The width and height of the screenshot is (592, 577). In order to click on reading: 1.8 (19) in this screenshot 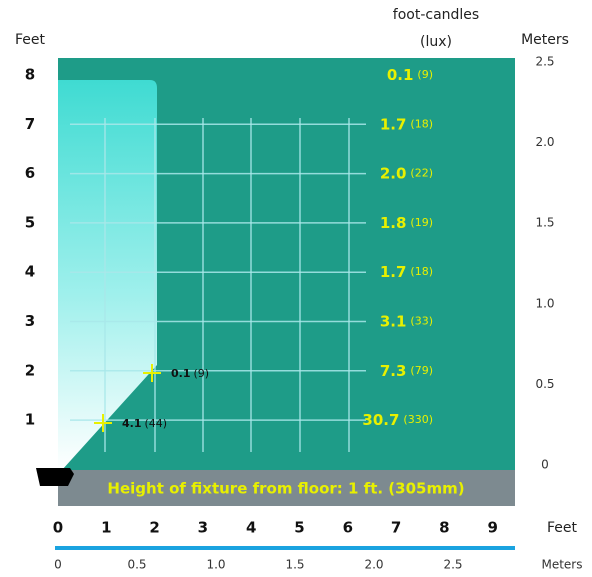, I will do `click(406, 222)`.